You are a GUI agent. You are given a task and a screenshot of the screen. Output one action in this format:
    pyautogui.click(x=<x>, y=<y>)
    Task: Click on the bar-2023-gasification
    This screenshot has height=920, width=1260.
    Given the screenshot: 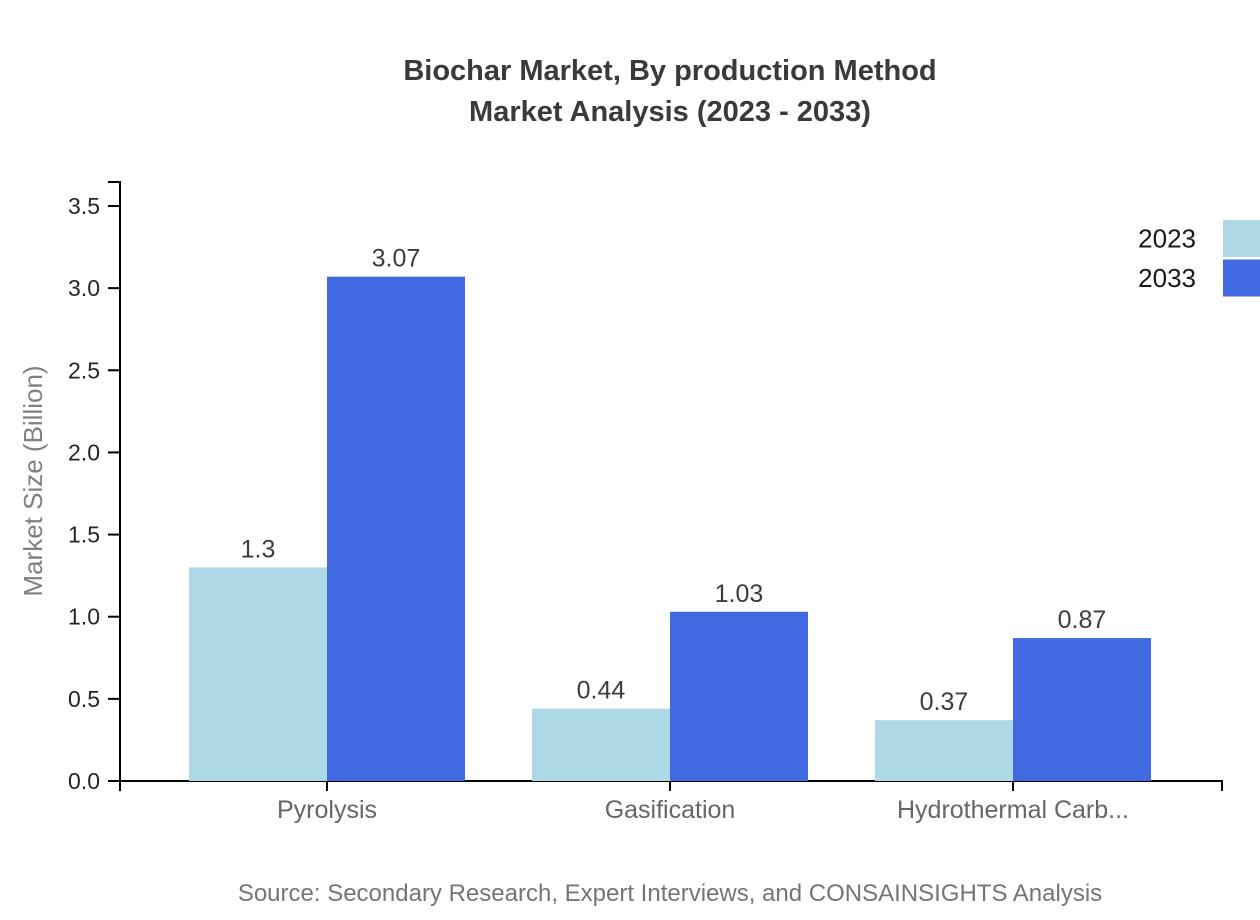 What is the action you would take?
    pyautogui.click(x=601, y=744)
    